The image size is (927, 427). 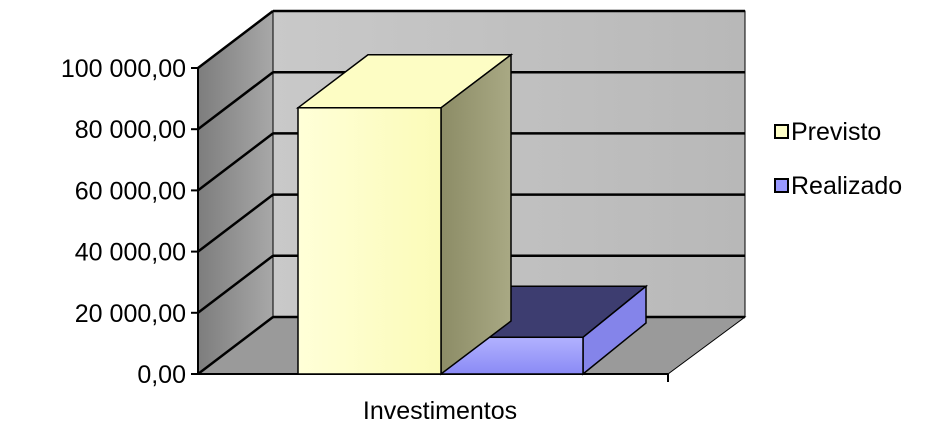 I want to click on y-tick-label: 20 000,00, so click(x=130, y=314).